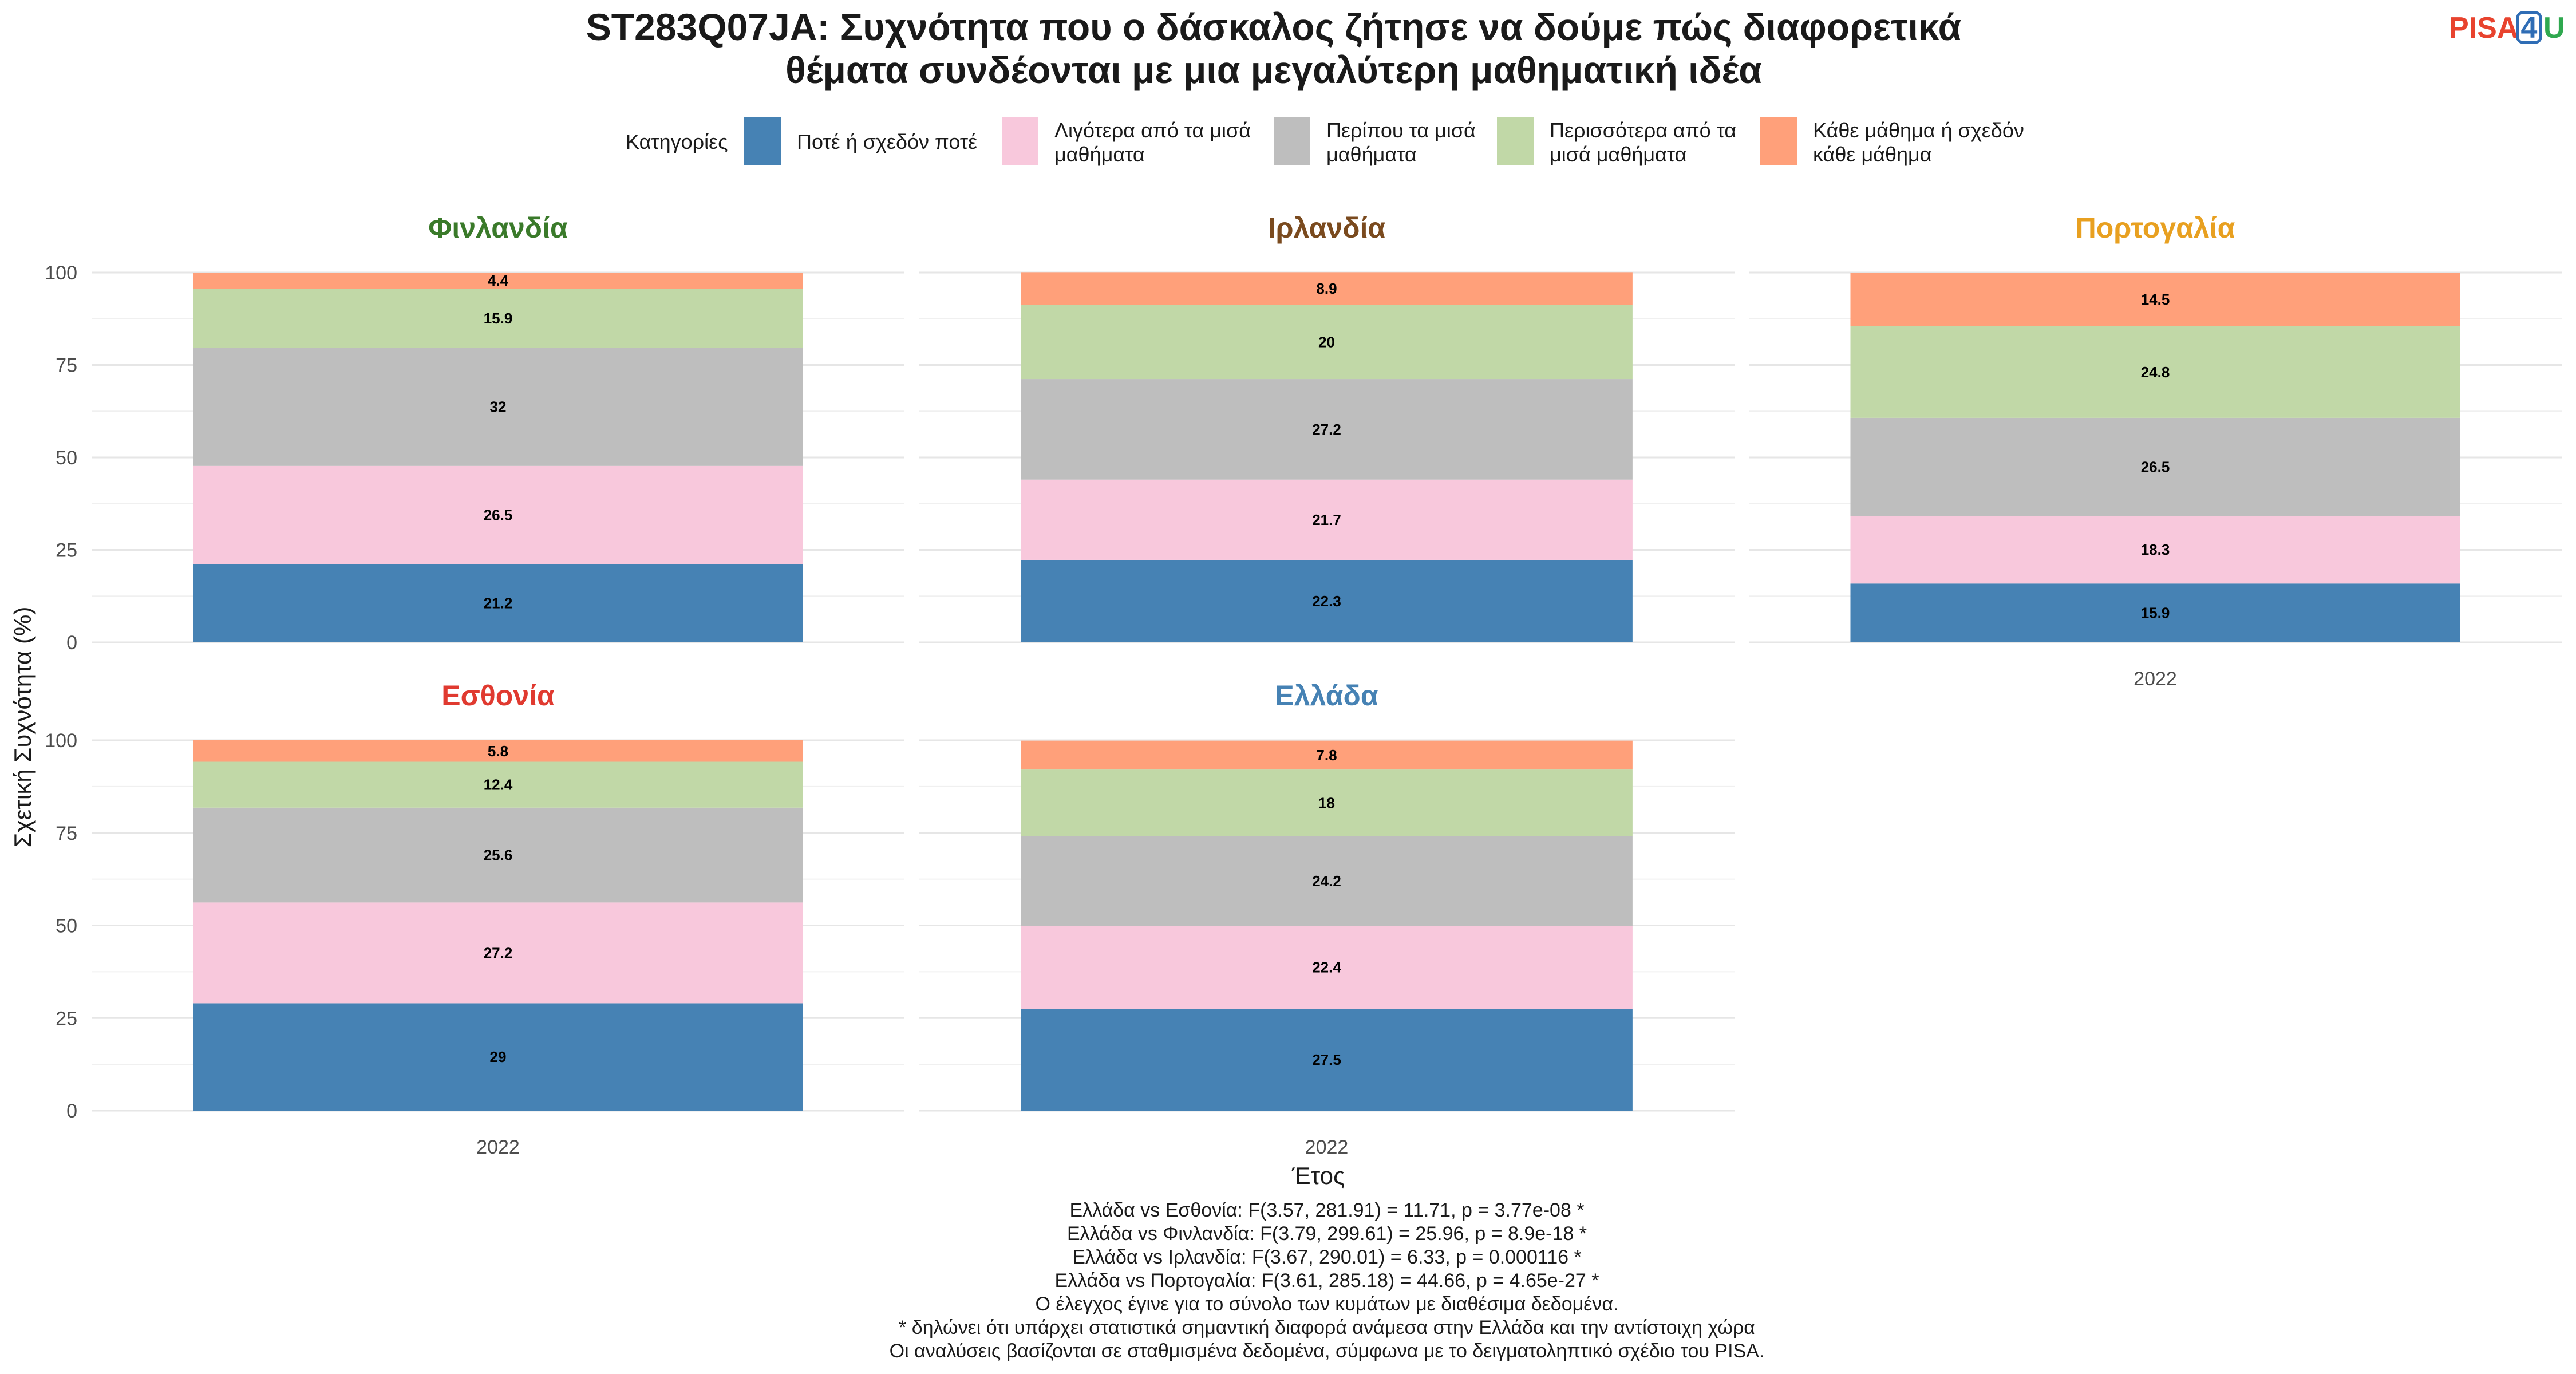 Image resolution: width=2576 pixels, height=1374 pixels. I want to click on x-axis-title: Έτος, so click(1318, 1175).